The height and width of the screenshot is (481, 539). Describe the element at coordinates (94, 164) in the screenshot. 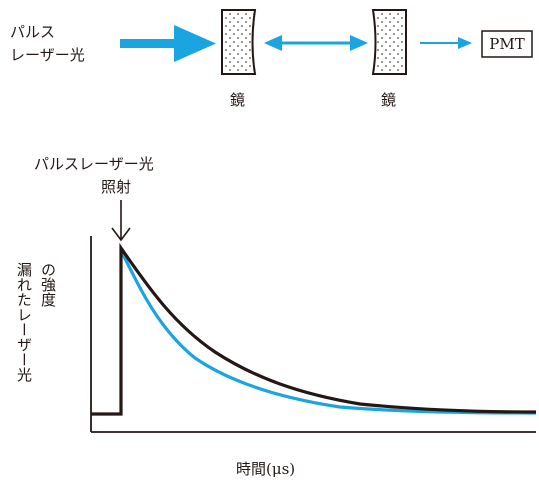

I see `pulse-annotation-line1: パルスレーザー光` at that location.